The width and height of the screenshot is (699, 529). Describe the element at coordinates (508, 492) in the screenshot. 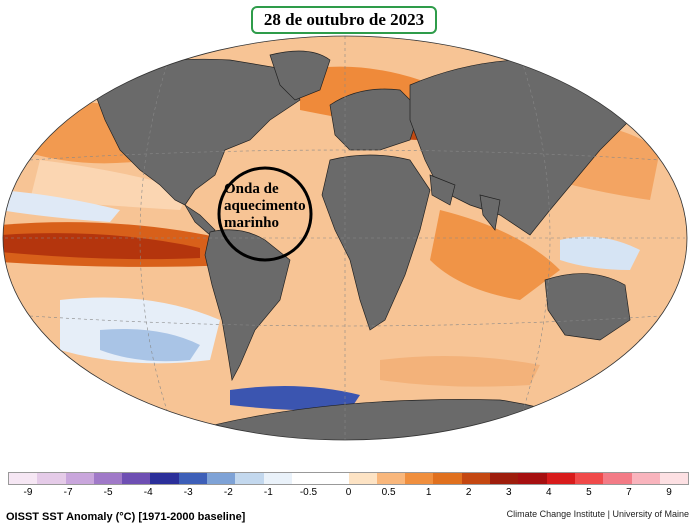

I see `colorbar-tick-label: 3` at that location.